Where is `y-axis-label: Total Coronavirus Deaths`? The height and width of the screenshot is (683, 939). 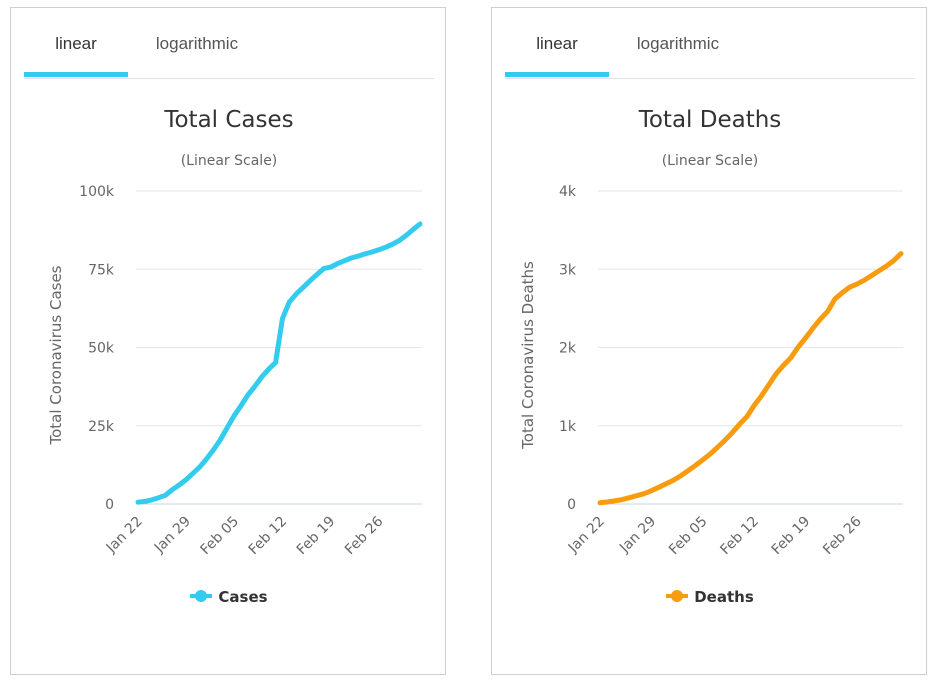 y-axis-label: Total Coronavirus Deaths is located at coordinates (528, 355).